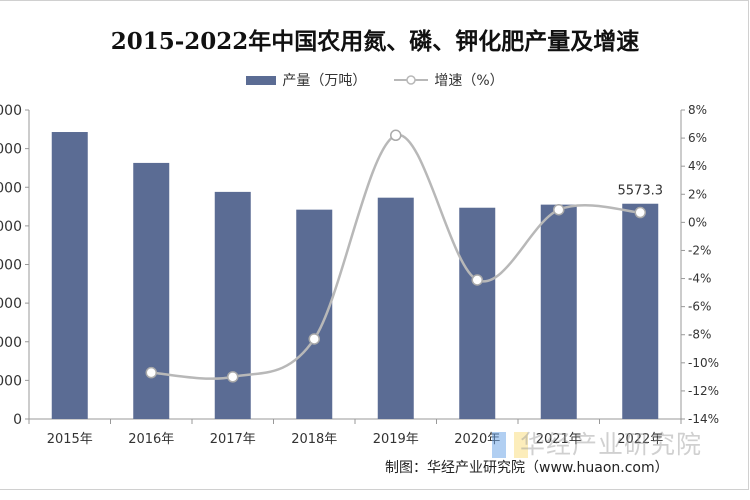 This screenshot has width=750, height=500. Describe the element at coordinates (151, 372) in the screenshot. I see `growth-point-2016年` at that location.